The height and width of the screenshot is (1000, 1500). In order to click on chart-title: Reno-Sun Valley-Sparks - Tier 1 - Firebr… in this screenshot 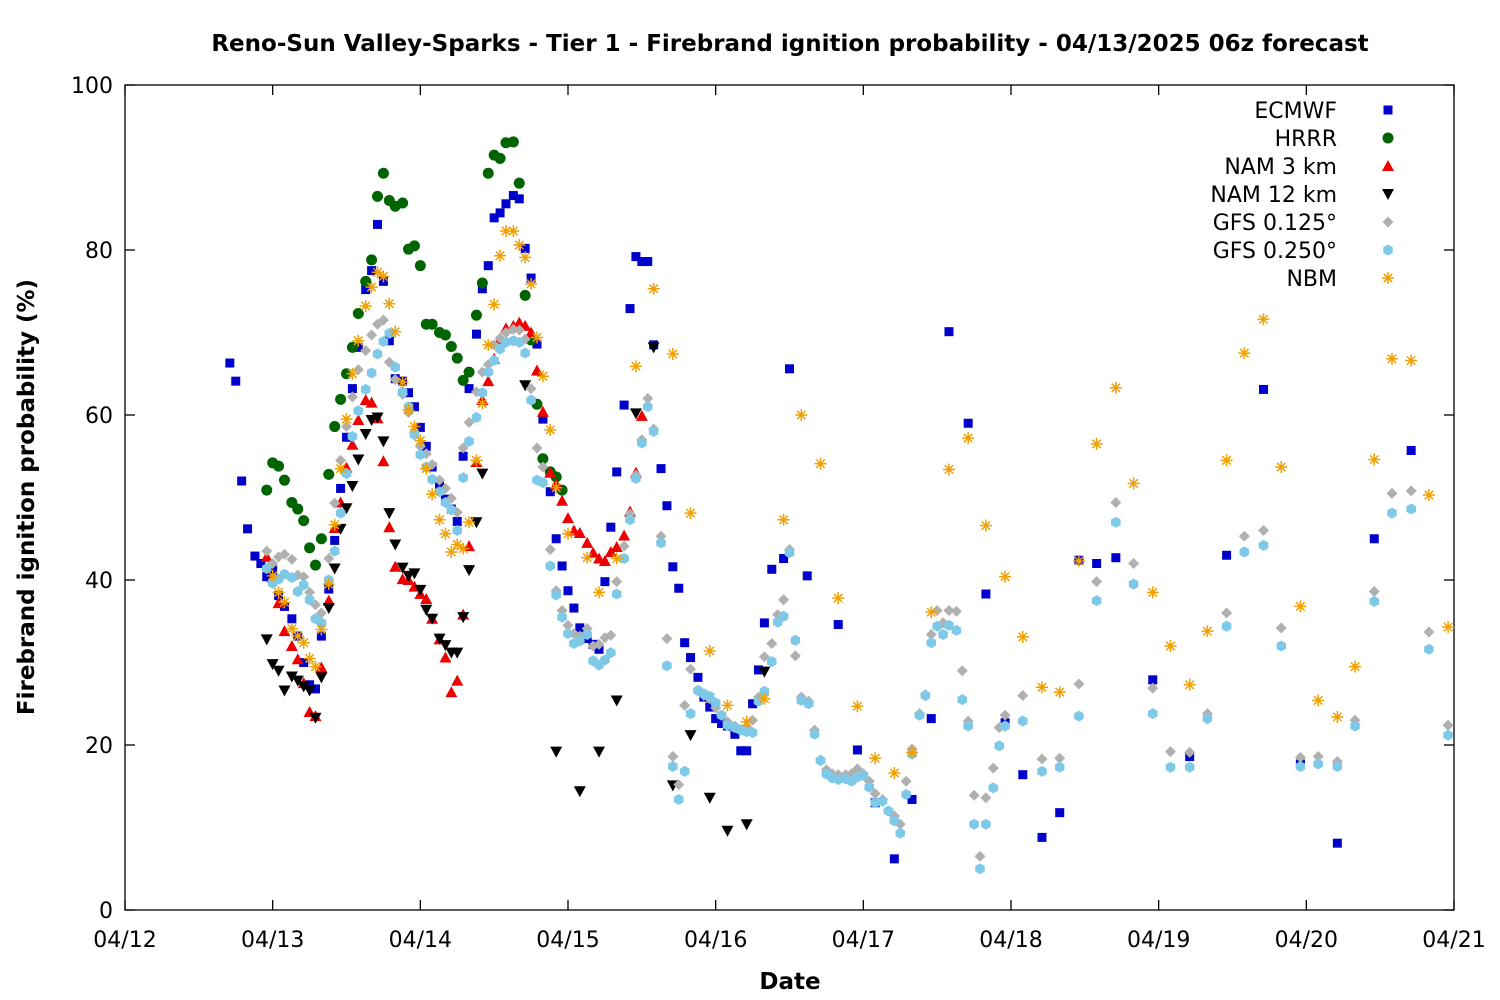, I will do `click(789, 44)`.